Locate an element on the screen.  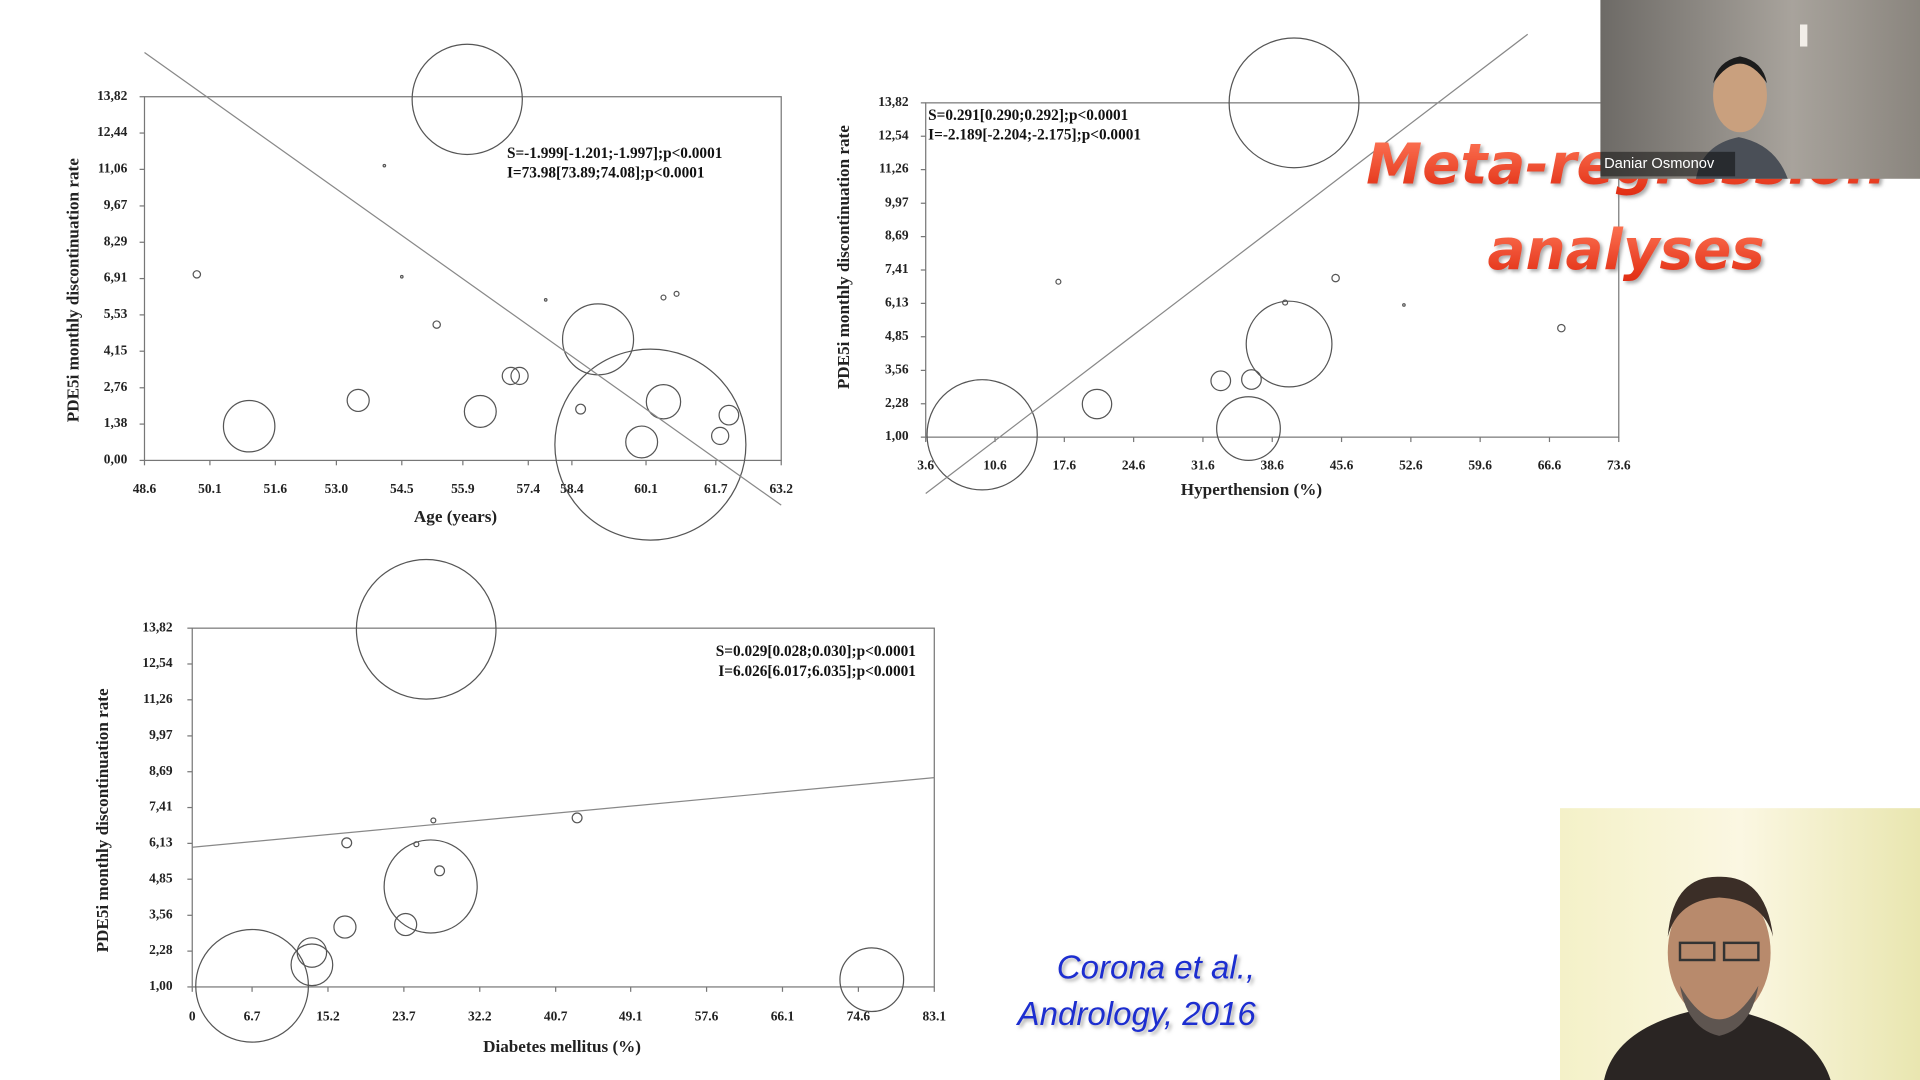
x-tick-label: 50.1 is located at coordinates (210, 488).